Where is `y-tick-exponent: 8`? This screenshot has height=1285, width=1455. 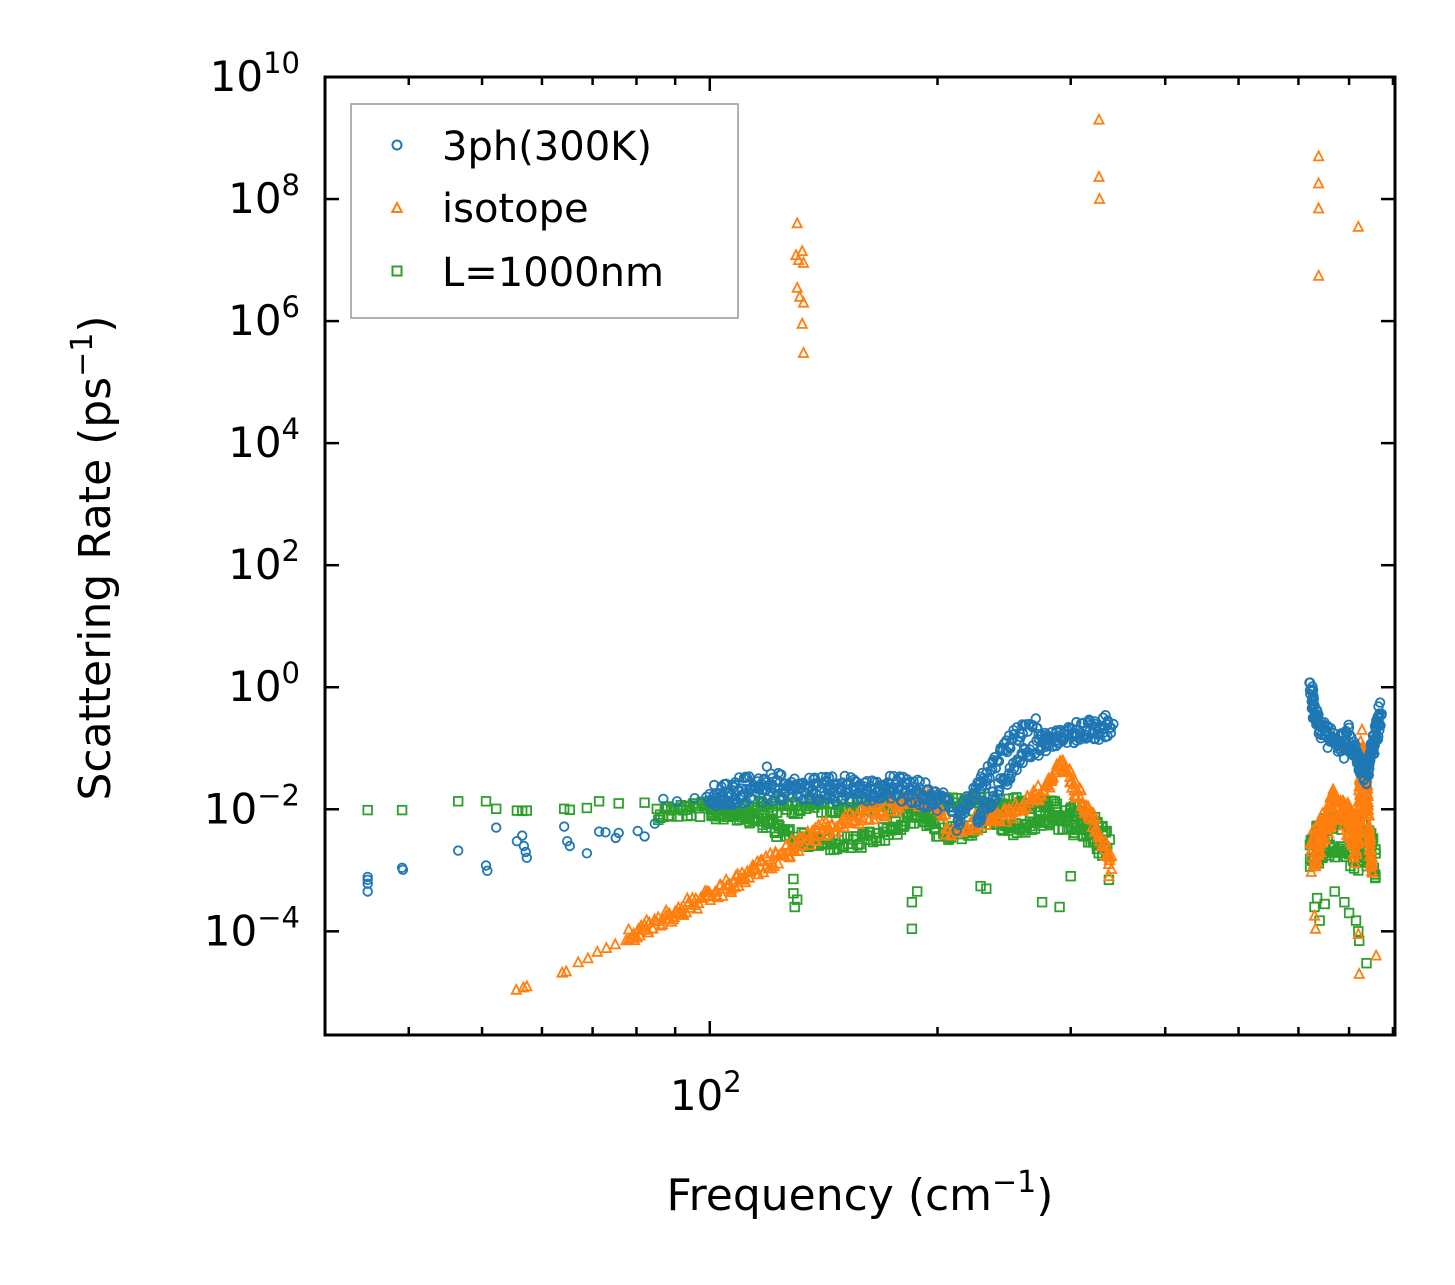 y-tick-exponent: 8 is located at coordinates (291, 185).